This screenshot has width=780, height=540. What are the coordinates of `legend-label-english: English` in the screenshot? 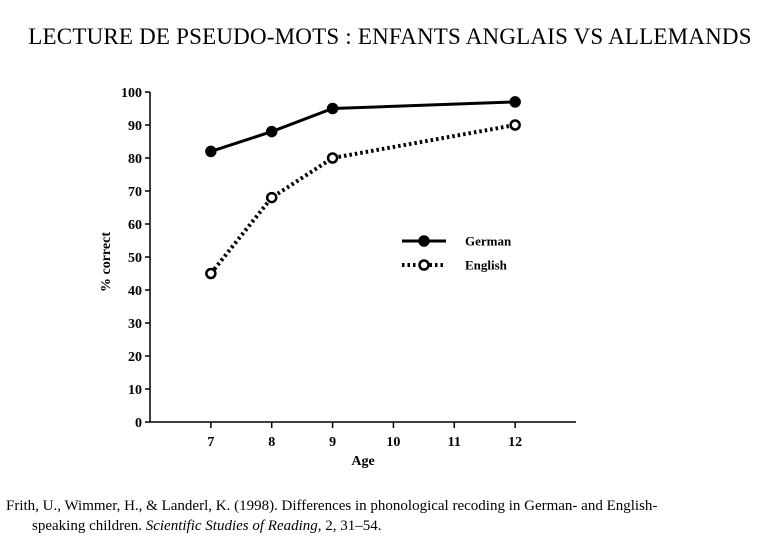 It's located at (486, 265).